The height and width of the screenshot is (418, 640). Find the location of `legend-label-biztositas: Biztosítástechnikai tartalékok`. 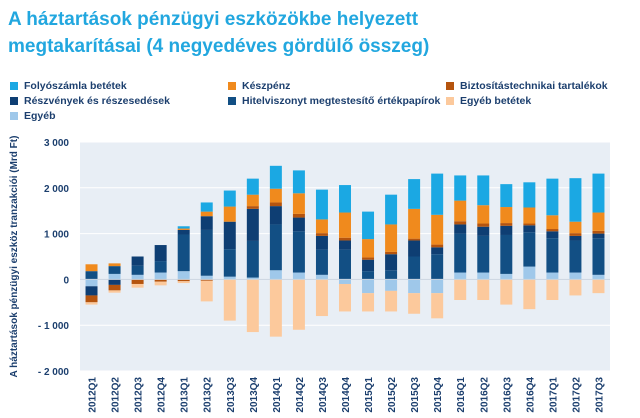

legend-label-biztositas: Biztosítástechnikai tartalékok is located at coordinates (534, 86).